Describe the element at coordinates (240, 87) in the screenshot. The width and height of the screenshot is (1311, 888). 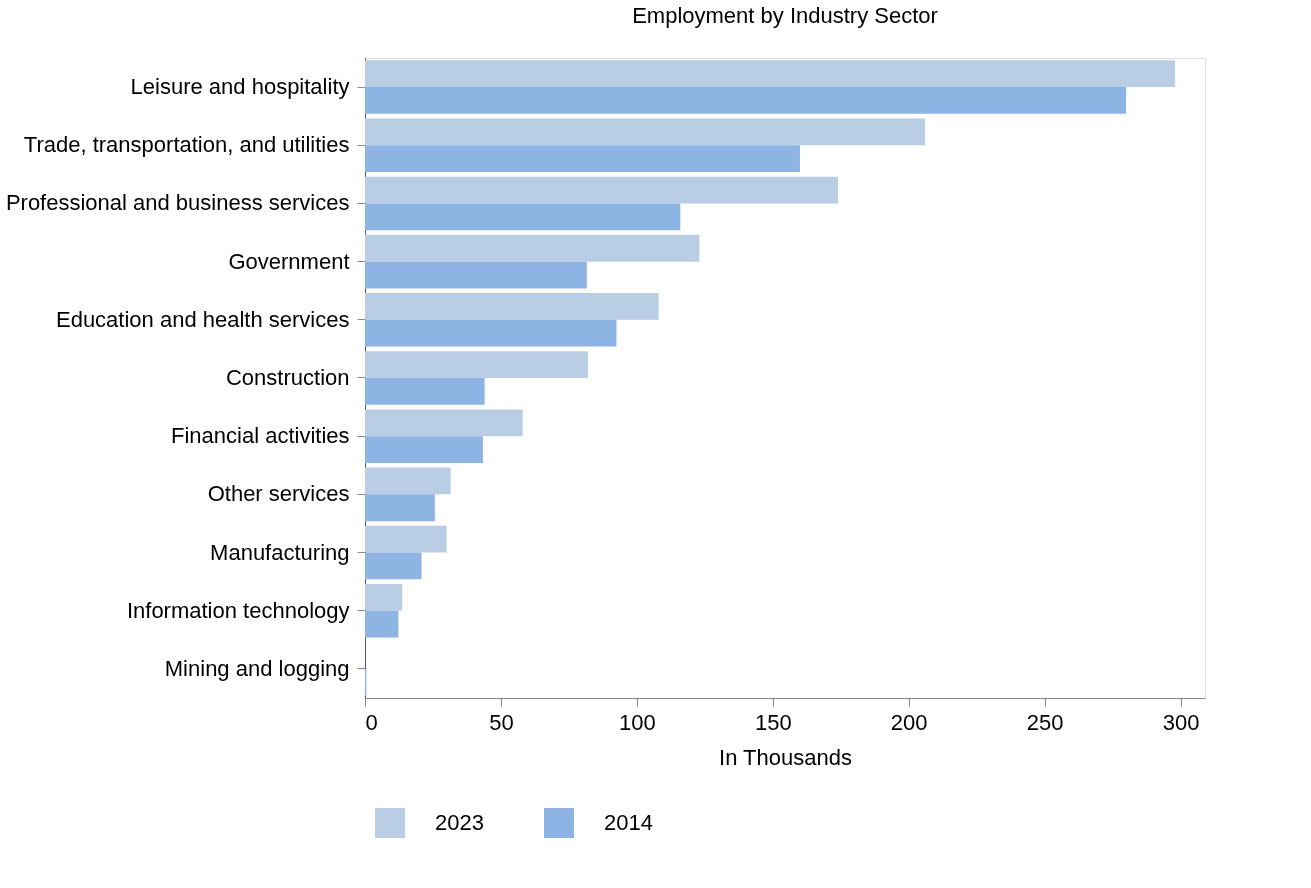
I see `y-tick-label: Leisure and hospitality` at that location.